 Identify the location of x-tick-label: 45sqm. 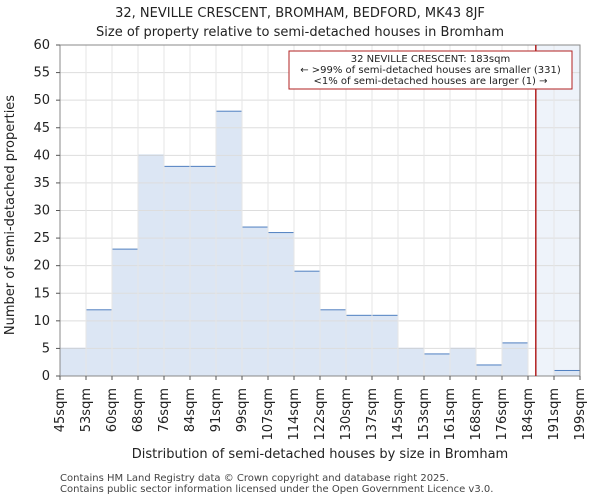
(60, 410).